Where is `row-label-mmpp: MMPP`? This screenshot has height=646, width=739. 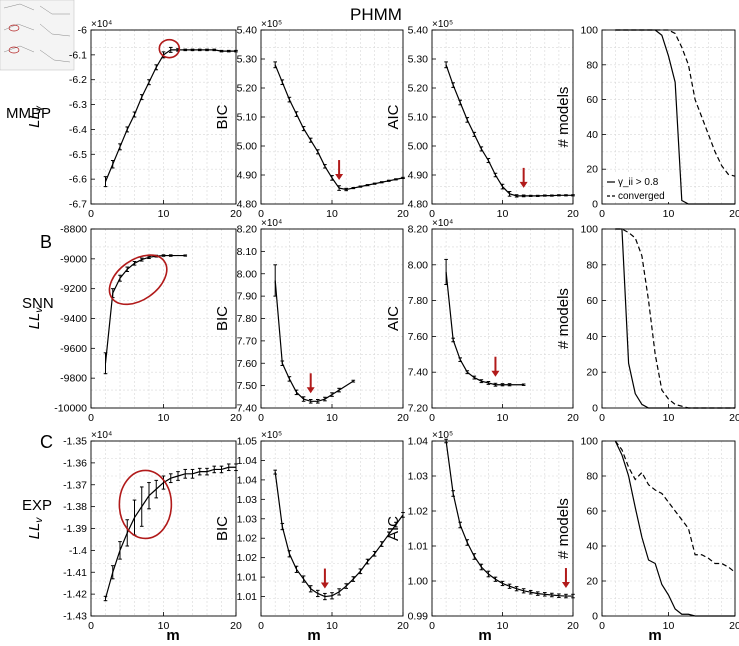
row-label-mmpp: MMPP is located at coordinates (28, 113).